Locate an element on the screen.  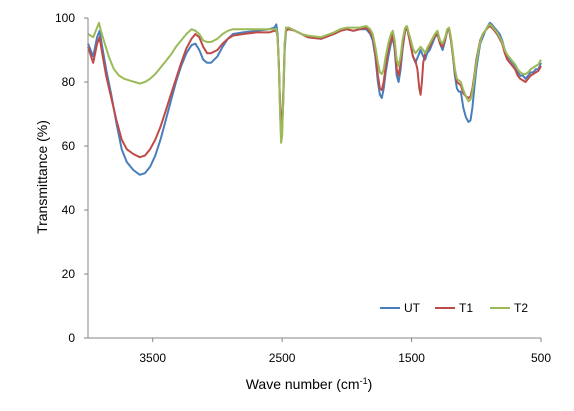
legend-label-t1: T1 is located at coordinates (466, 308).